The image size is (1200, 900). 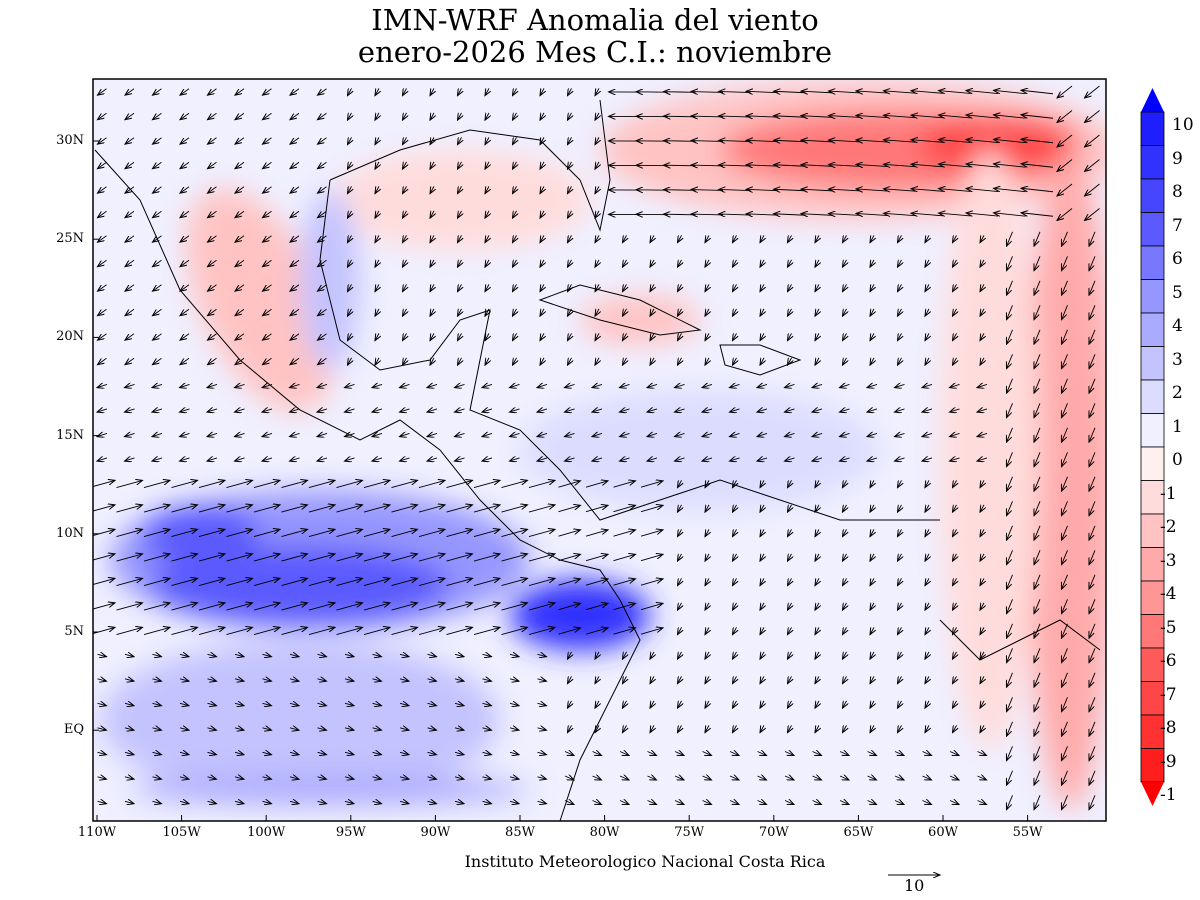 What do you see at coordinates (97, 832) in the screenshot?
I see `lon-tick-label: 110W` at bounding box center [97, 832].